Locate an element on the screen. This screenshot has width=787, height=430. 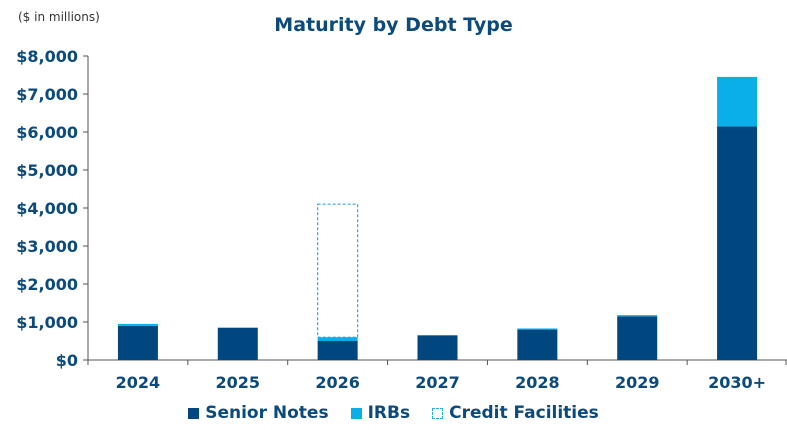
x-tick-label: 2024 is located at coordinates (138, 382).